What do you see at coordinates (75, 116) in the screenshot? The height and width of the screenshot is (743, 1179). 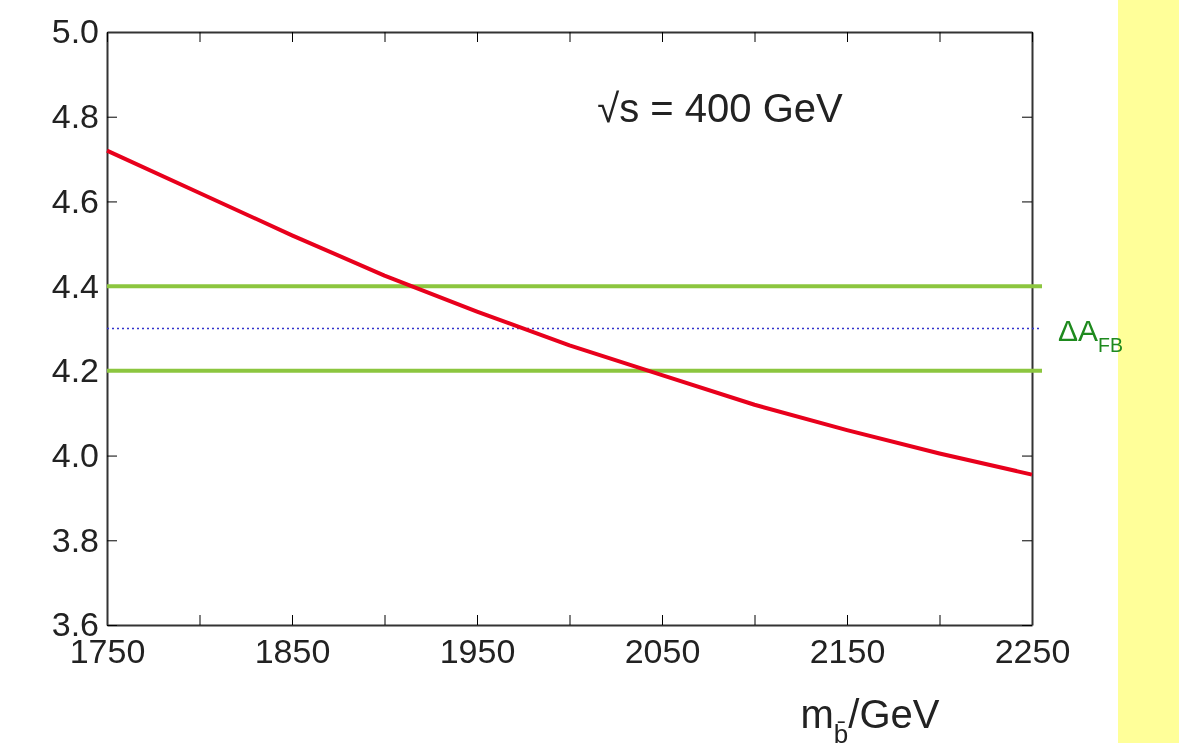 I see `y-tick-label: 4.8` at bounding box center [75, 116].